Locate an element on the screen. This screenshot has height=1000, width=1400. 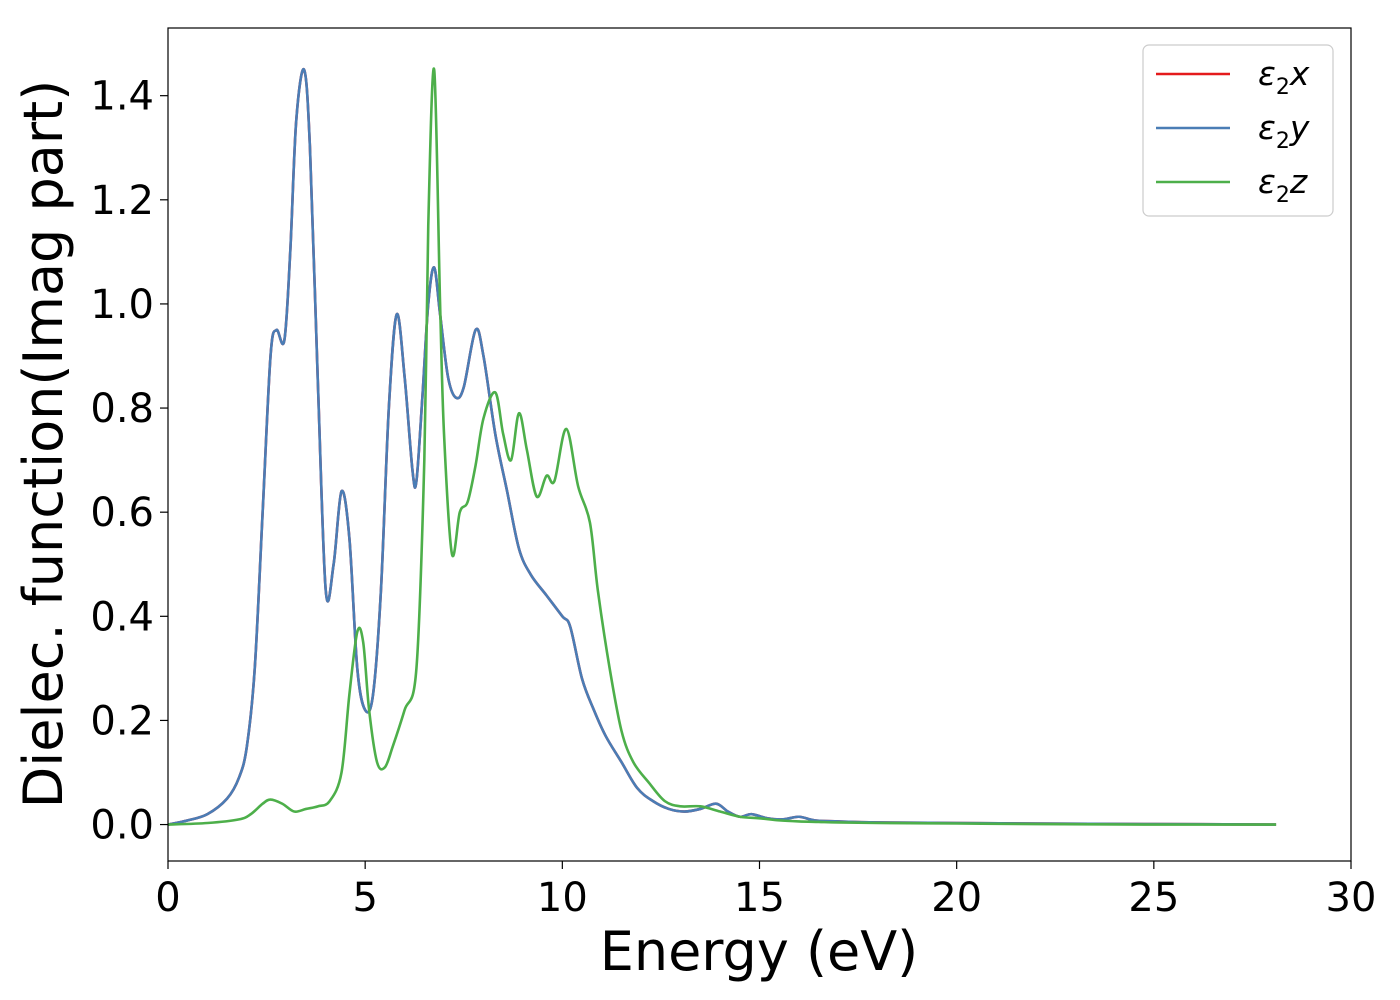
legend-entry-x: ε2x is located at coordinates (1284, 77).